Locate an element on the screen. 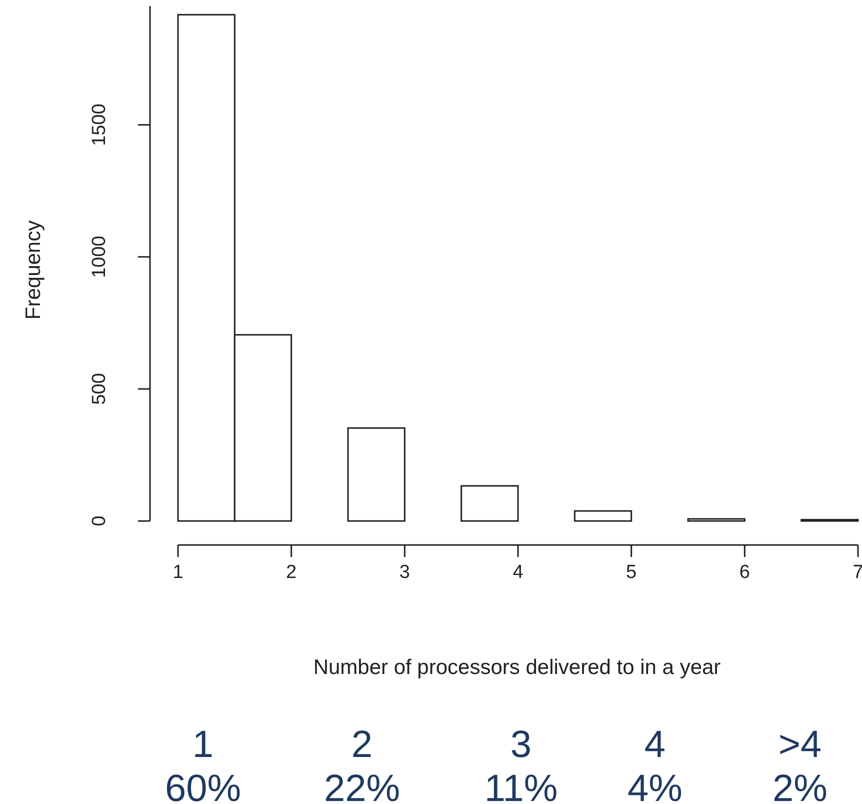  text: 2% is located at coordinates (800, 786).